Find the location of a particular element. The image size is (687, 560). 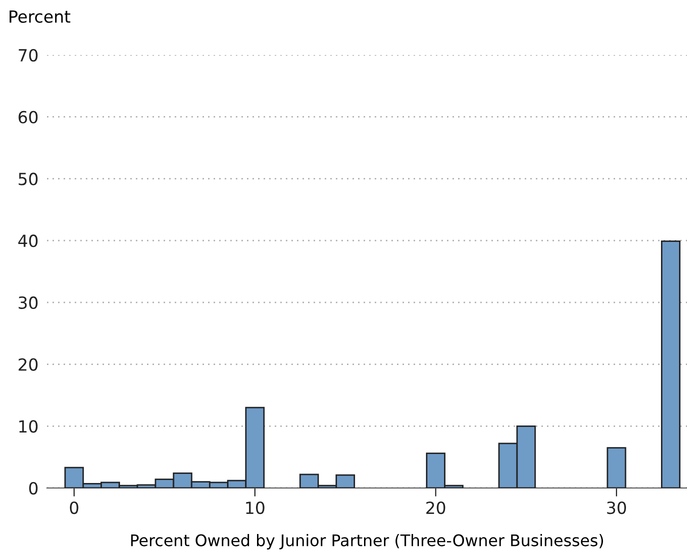

x-tick-label: 20 is located at coordinates (436, 507).